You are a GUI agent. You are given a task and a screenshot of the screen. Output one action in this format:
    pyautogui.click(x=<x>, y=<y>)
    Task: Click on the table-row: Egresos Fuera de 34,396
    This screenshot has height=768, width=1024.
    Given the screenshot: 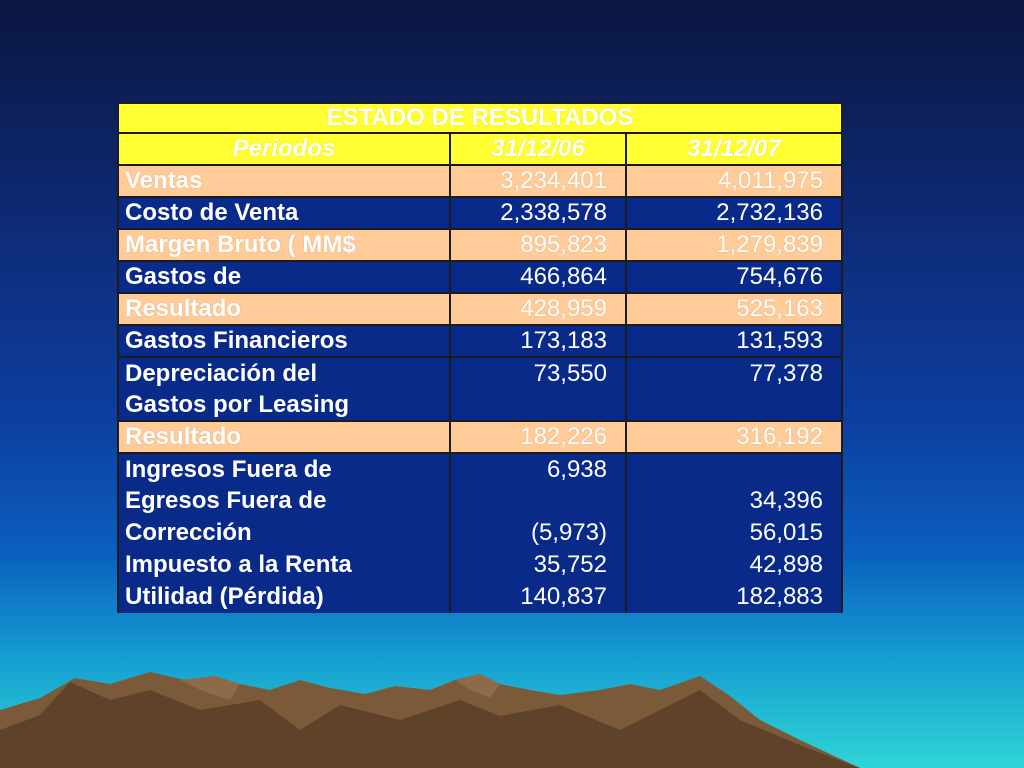 What is the action you would take?
    pyautogui.click(x=480, y=501)
    